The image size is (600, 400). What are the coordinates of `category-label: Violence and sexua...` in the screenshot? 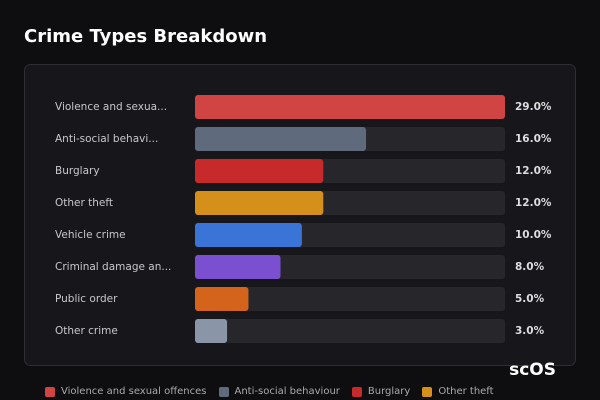 It's located at (111, 107).